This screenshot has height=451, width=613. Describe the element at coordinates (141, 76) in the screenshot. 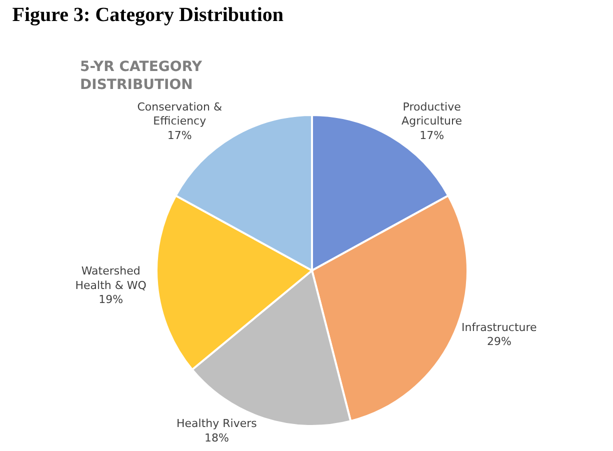

I see `chart-subtitle: 5-YR CATEGORY DISTRIBUTION` at that location.